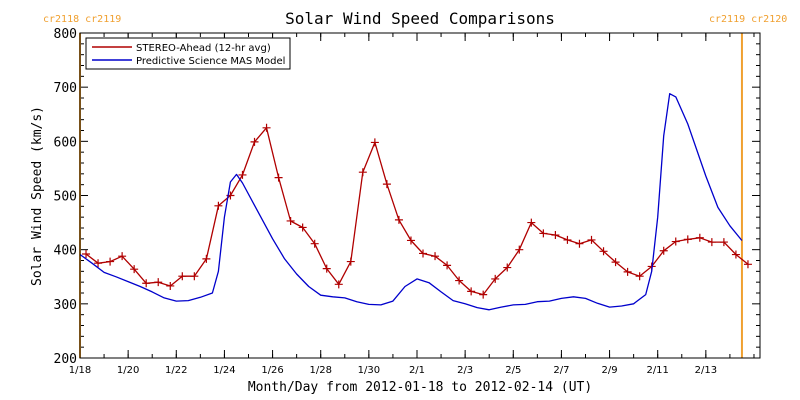  What do you see at coordinates (272, 370) in the screenshot?
I see `x-tick-label: 1/26` at bounding box center [272, 370].